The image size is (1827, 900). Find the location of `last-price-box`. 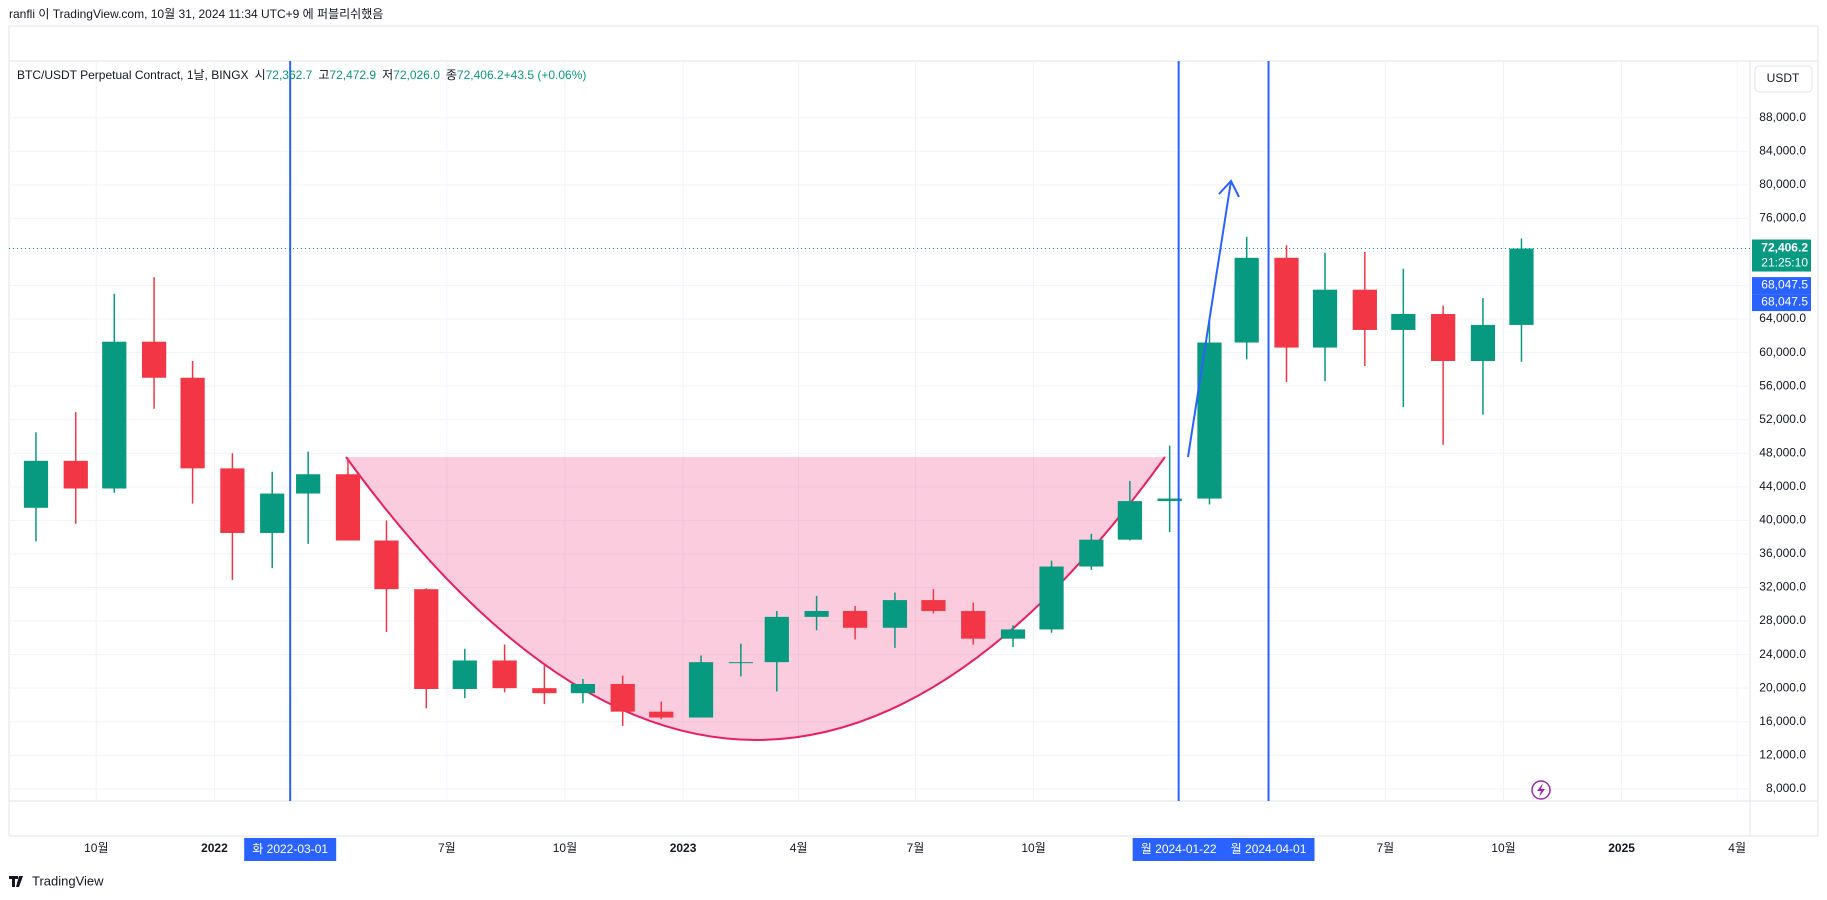

last-price-box is located at coordinates (1781, 255).